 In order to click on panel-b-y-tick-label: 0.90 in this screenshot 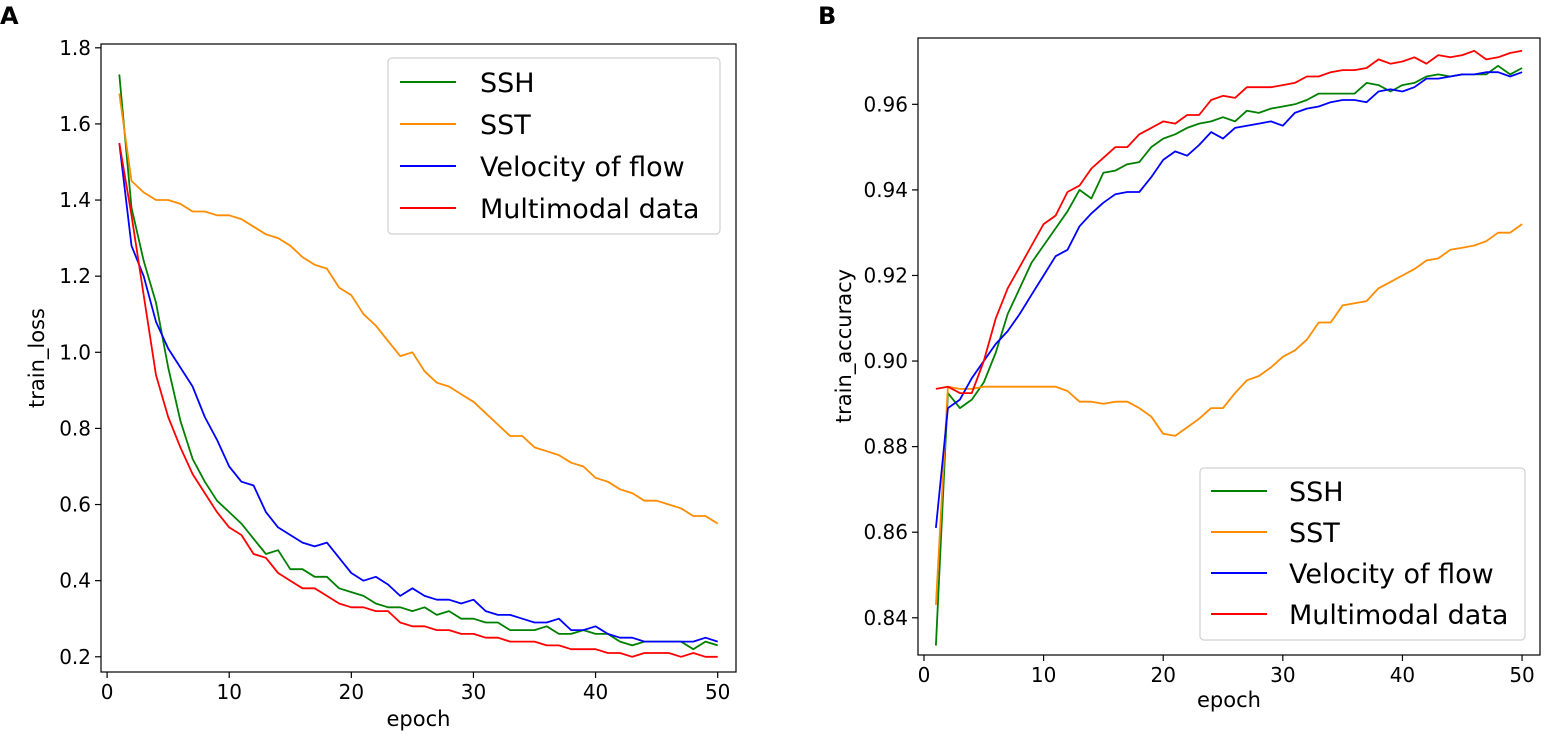, I will do `click(885, 361)`.